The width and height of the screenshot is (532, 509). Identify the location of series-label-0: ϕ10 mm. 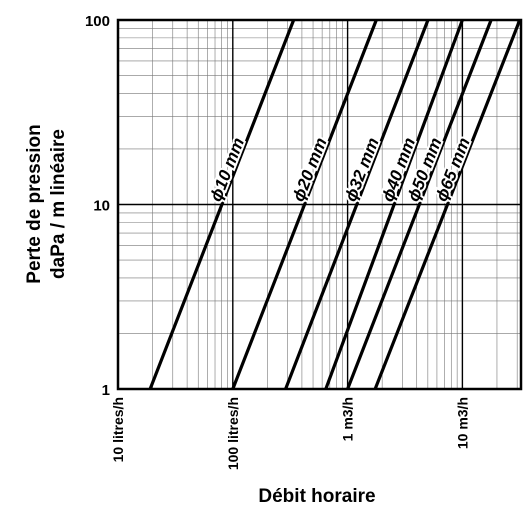
(227, 169).